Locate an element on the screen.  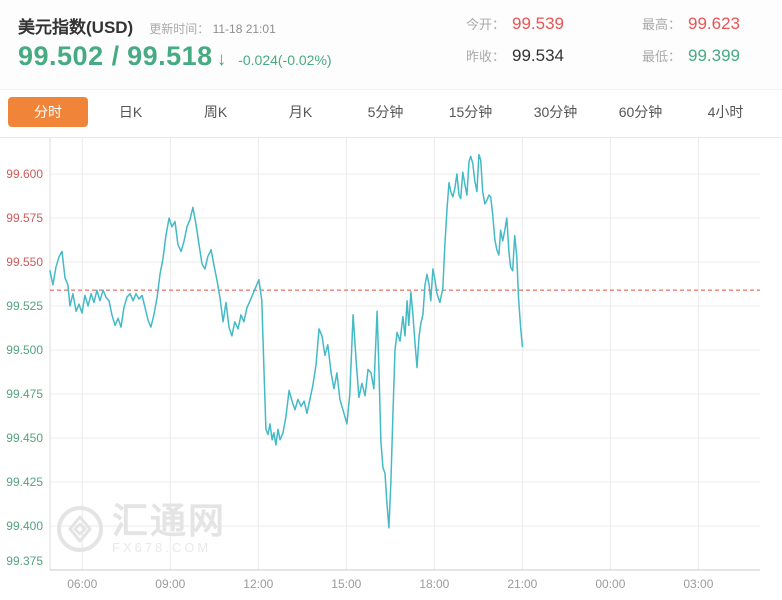
stat-open: 今开： 99.539 is located at coordinates (525, 24).